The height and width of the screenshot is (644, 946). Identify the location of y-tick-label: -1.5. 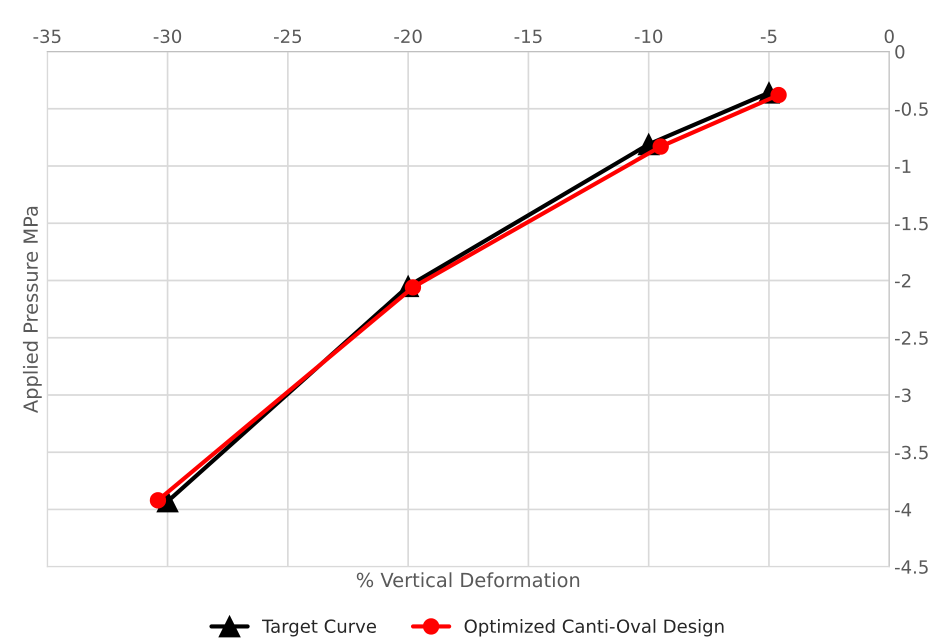
(911, 223).